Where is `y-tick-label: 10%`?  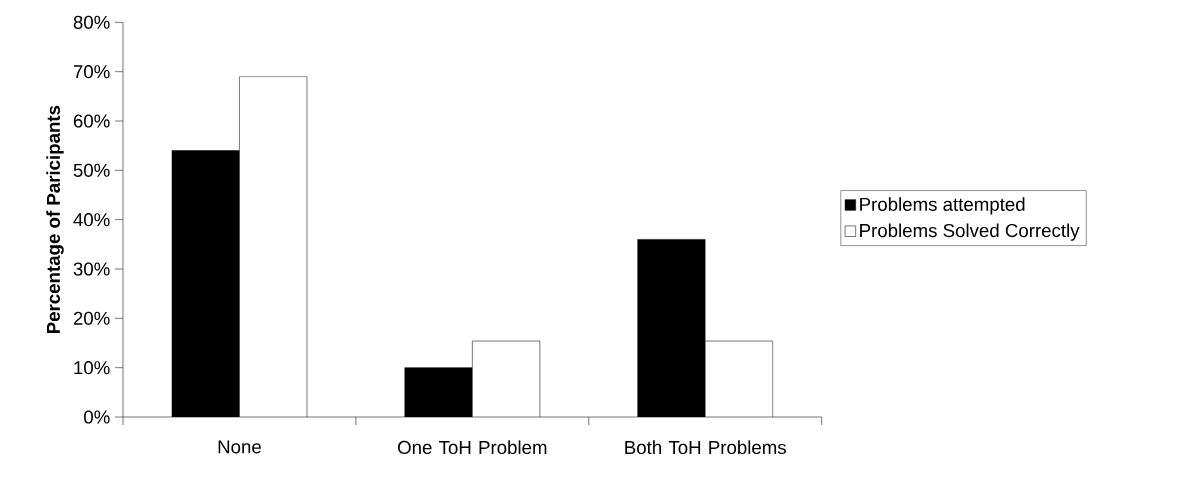 y-tick-label: 10% is located at coordinates (92, 368).